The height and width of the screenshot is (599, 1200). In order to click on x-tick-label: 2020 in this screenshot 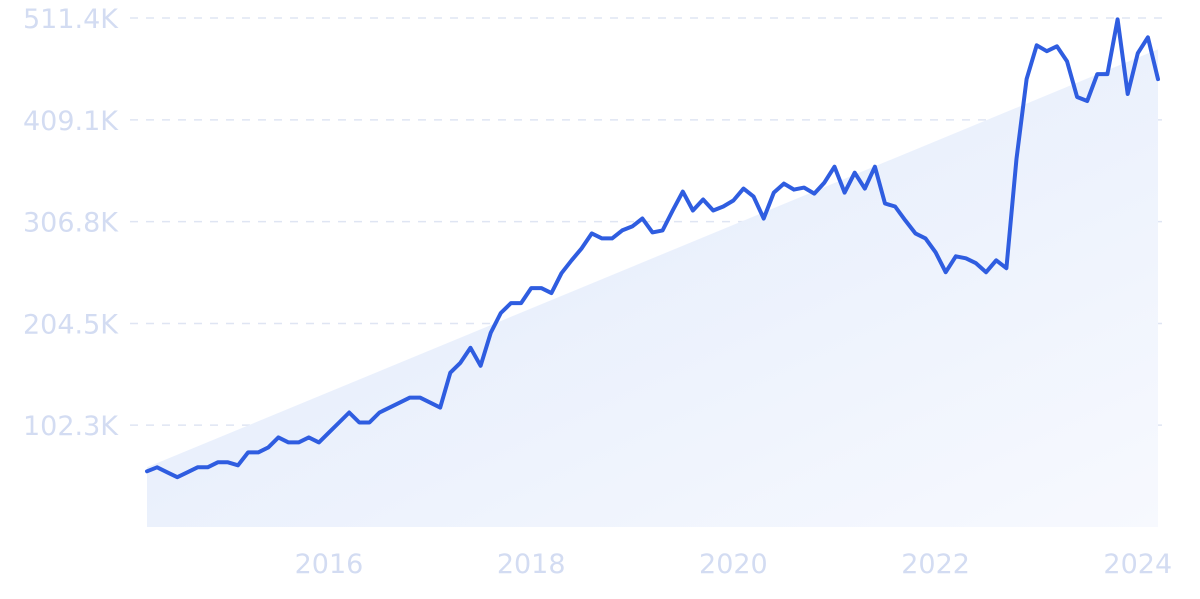, I will do `click(733, 564)`.